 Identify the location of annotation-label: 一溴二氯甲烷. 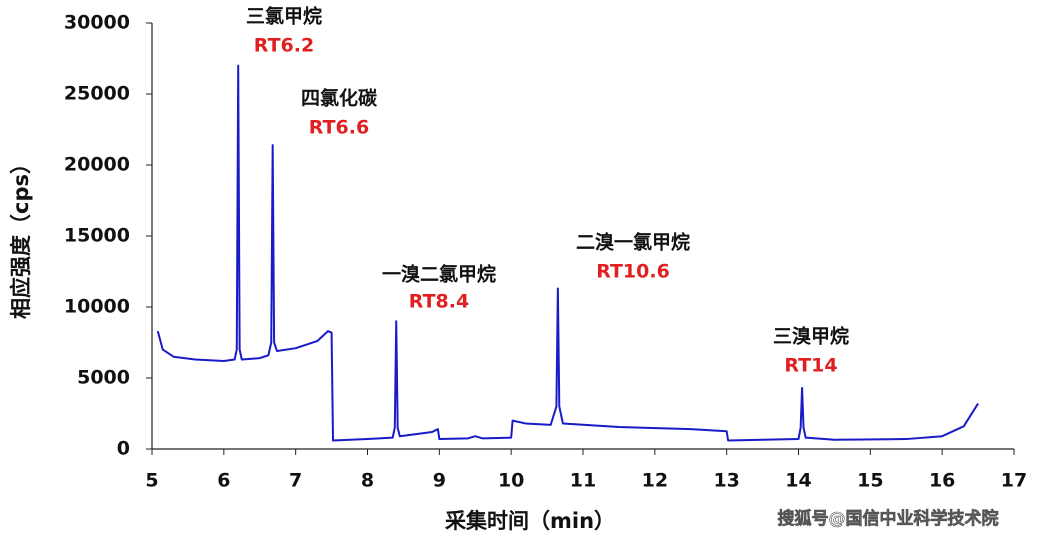
(439, 274).